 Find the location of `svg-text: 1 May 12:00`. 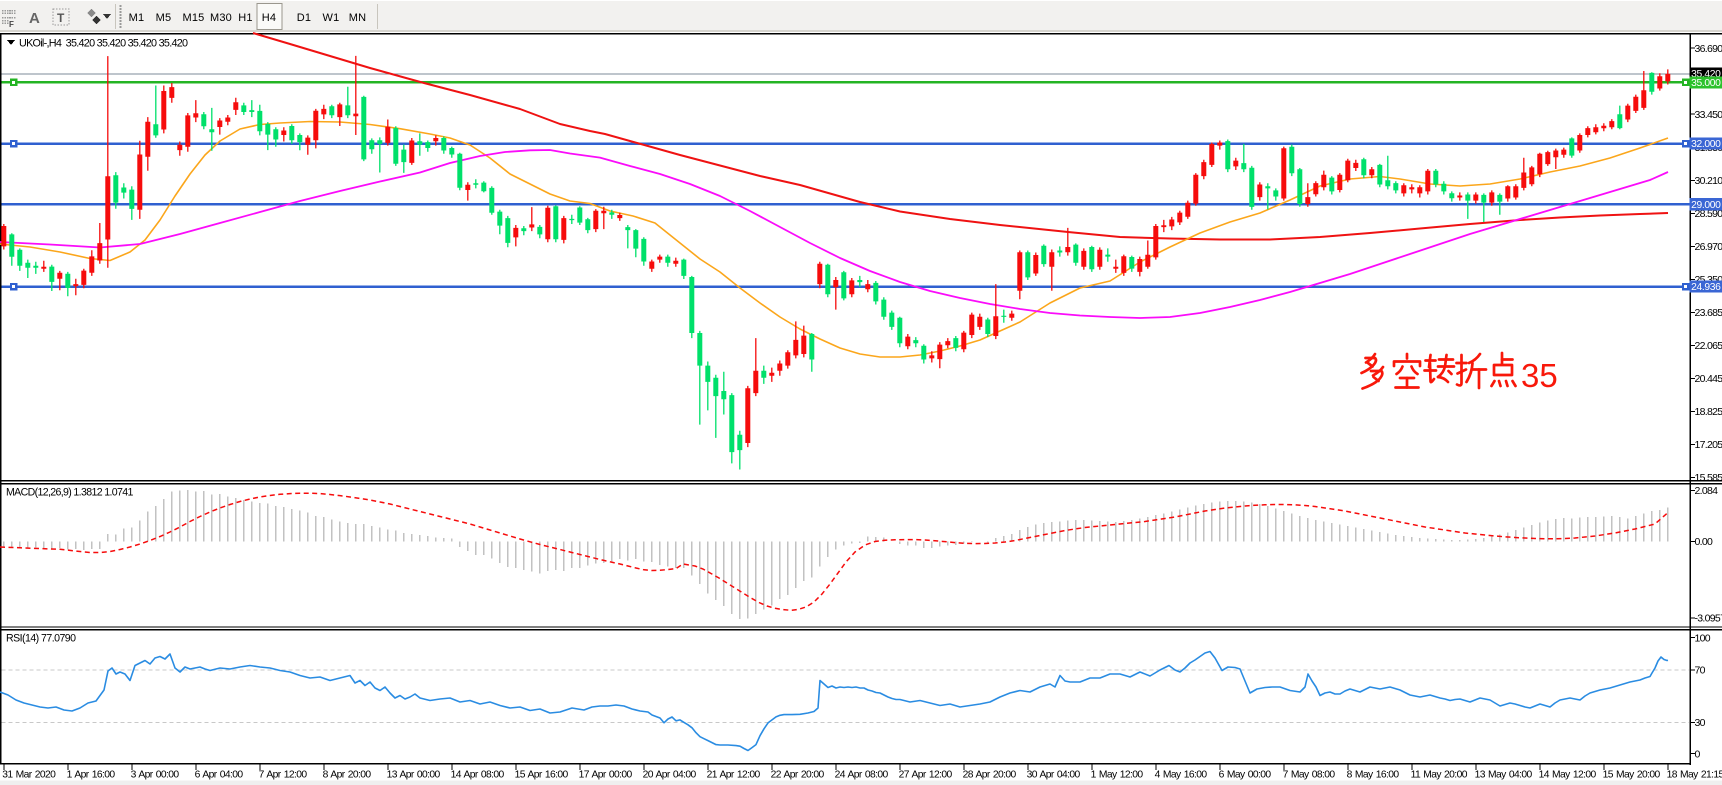

svg-text: 1 May 12:00 is located at coordinates (1117, 774).